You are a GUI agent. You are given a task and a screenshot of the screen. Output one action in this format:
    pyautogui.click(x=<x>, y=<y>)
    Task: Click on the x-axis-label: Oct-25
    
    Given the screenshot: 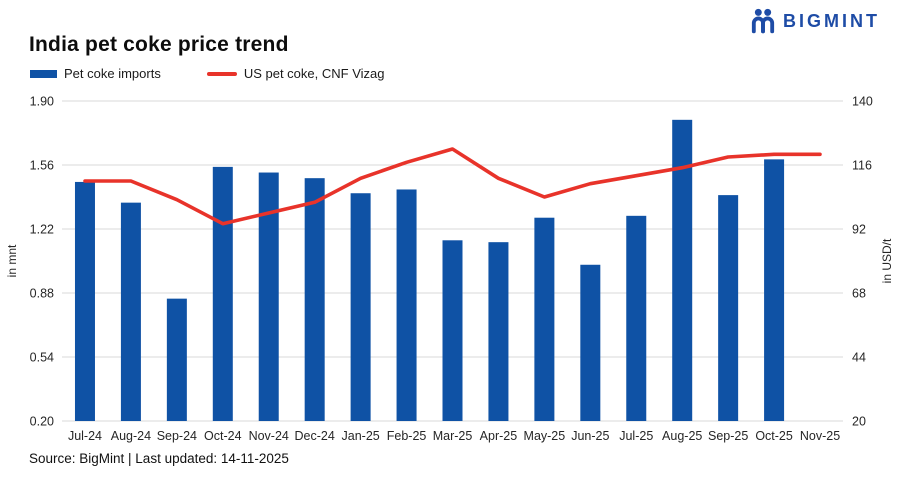 What is the action you would take?
    pyautogui.click(x=774, y=436)
    